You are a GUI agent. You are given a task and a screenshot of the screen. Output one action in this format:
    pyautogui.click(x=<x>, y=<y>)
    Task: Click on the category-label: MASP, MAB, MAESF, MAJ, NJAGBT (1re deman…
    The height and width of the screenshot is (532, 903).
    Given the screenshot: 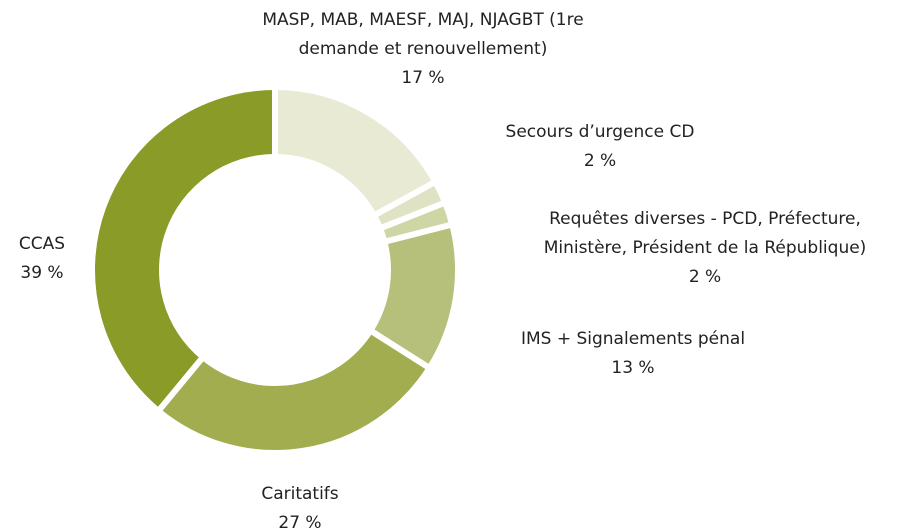 What is the action you would take?
    pyautogui.click(x=423, y=34)
    